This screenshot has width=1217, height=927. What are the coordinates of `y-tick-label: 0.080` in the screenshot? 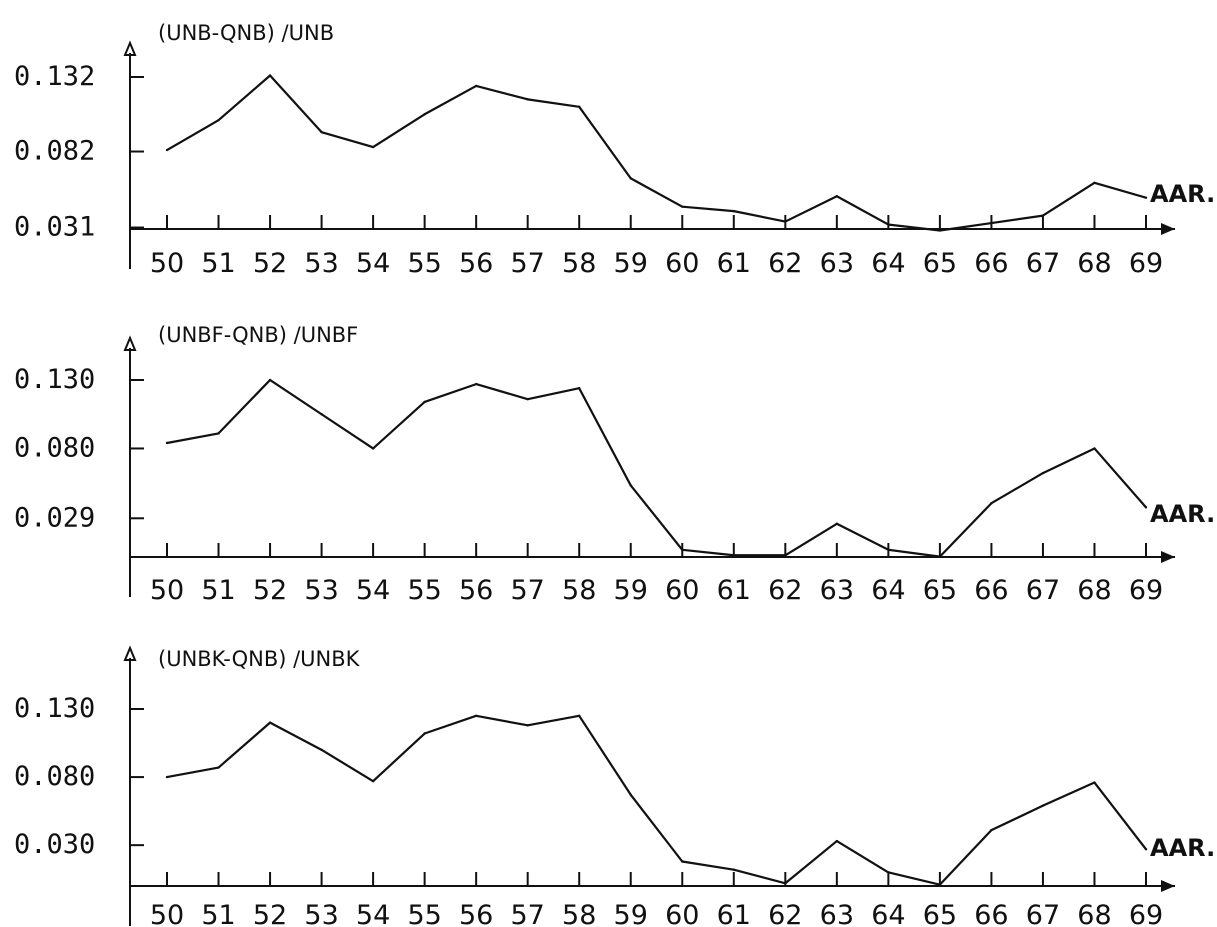 It's located at (54, 447).